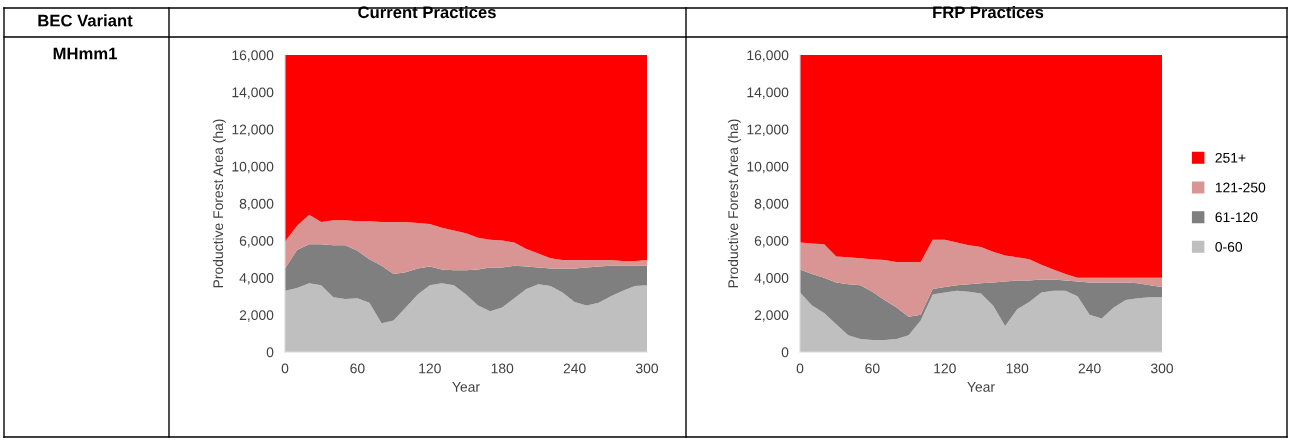 The width and height of the screenshot is (1291, 440). What do you see at coordinates (1229, 246) in the screenshot?
I see `legend-label: 0-60` at bounding box center [1229, 246].